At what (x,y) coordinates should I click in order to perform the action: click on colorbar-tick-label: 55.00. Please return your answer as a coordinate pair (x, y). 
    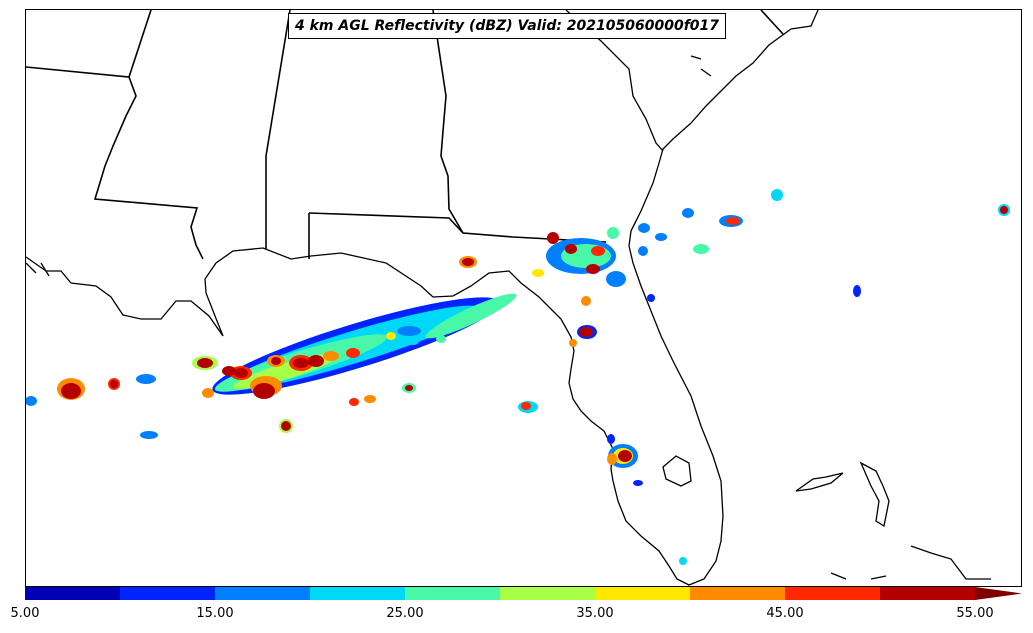
    Looking at the image, I should click on (974, 613).